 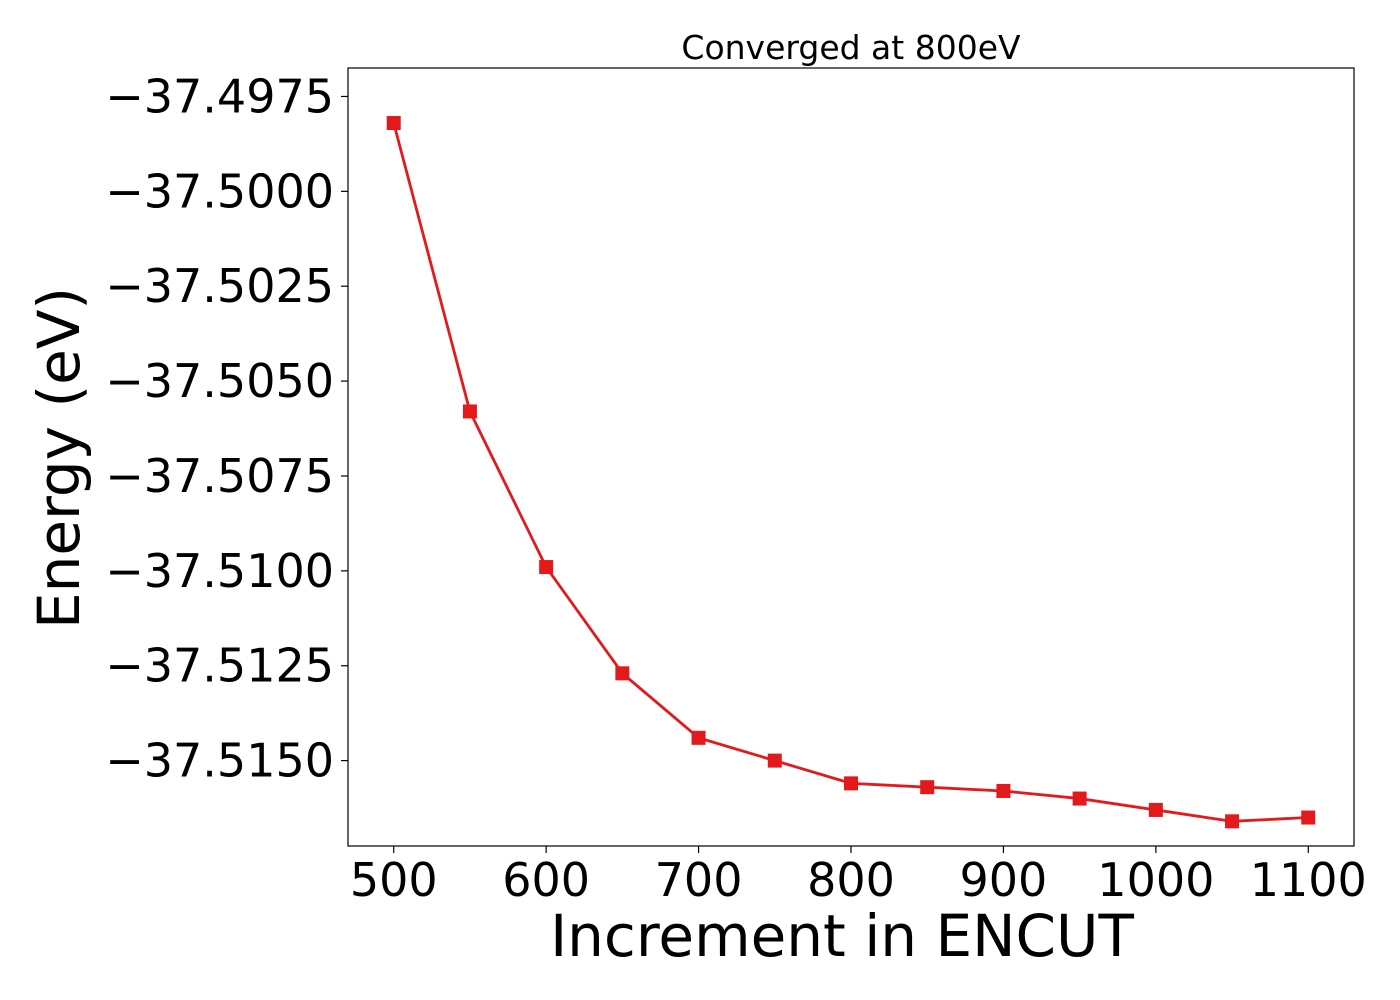 I want to click on y-axis-label: Energy (eV), so click(x=59, y=458).